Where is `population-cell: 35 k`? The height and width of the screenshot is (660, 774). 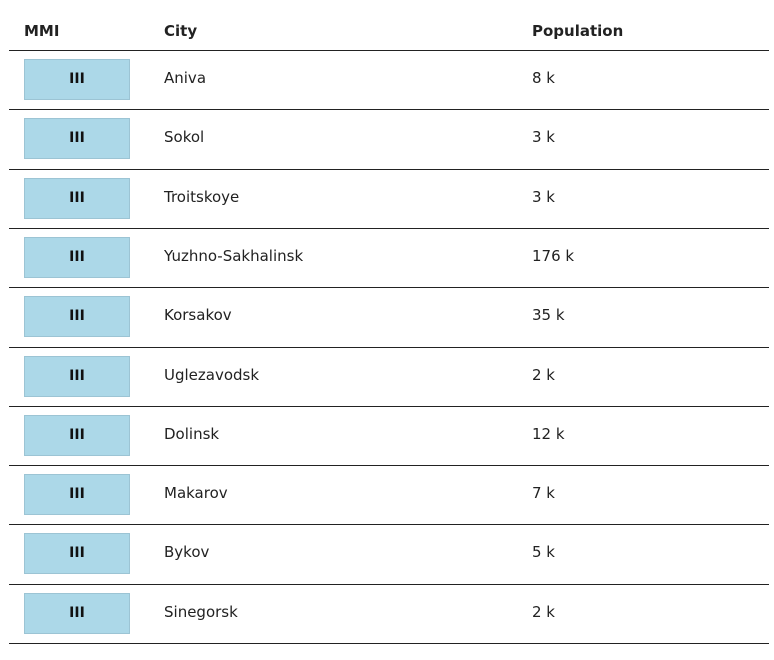 population-cell: 35 k is located at coordinates (548, 315).